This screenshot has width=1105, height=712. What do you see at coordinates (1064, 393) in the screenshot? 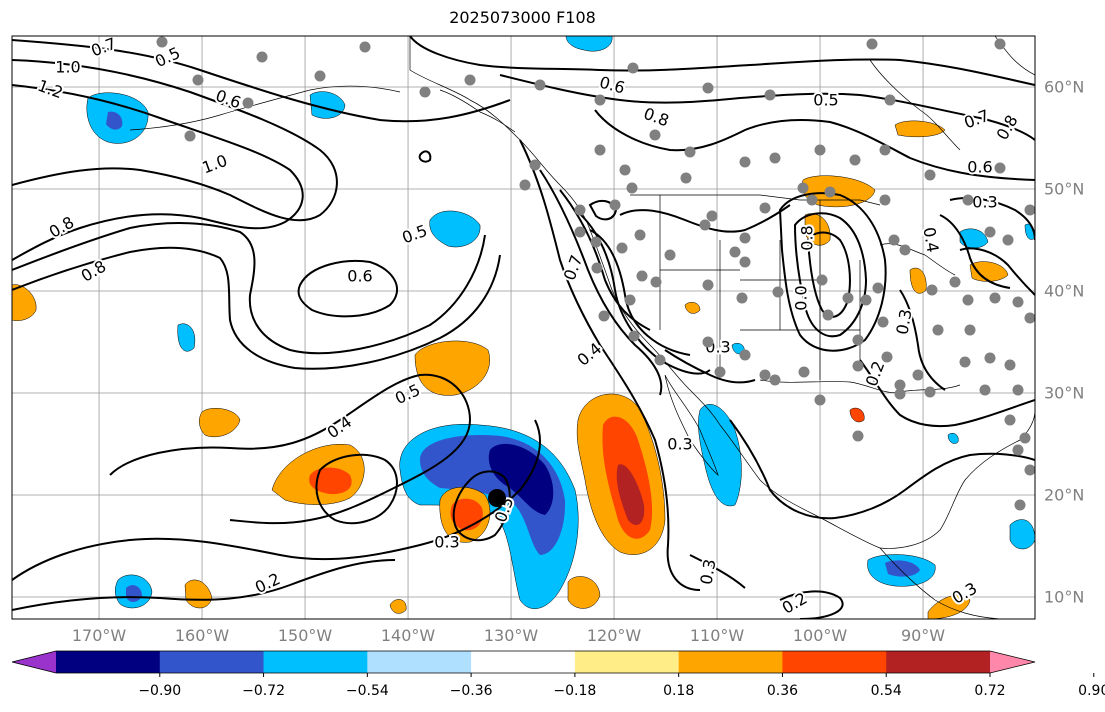
I see `latitude-label: 30°N` at bounding box center [1064, 393].